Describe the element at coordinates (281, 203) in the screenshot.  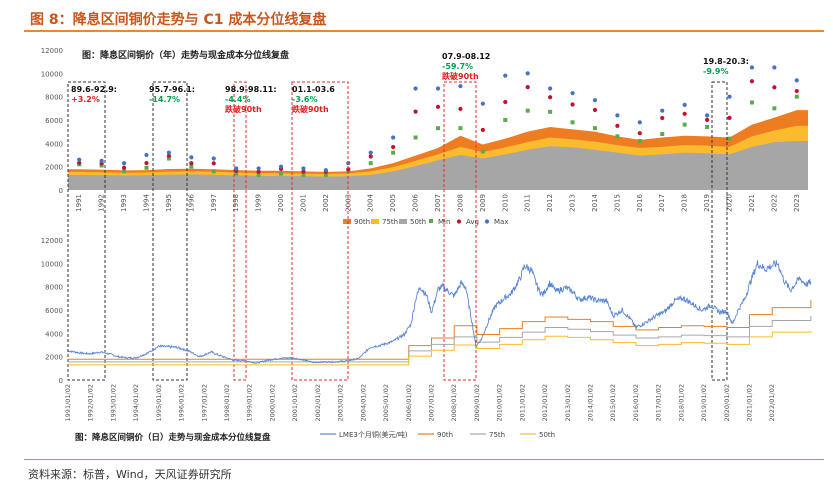
I see `annual-x-tick: 2000` at that location.